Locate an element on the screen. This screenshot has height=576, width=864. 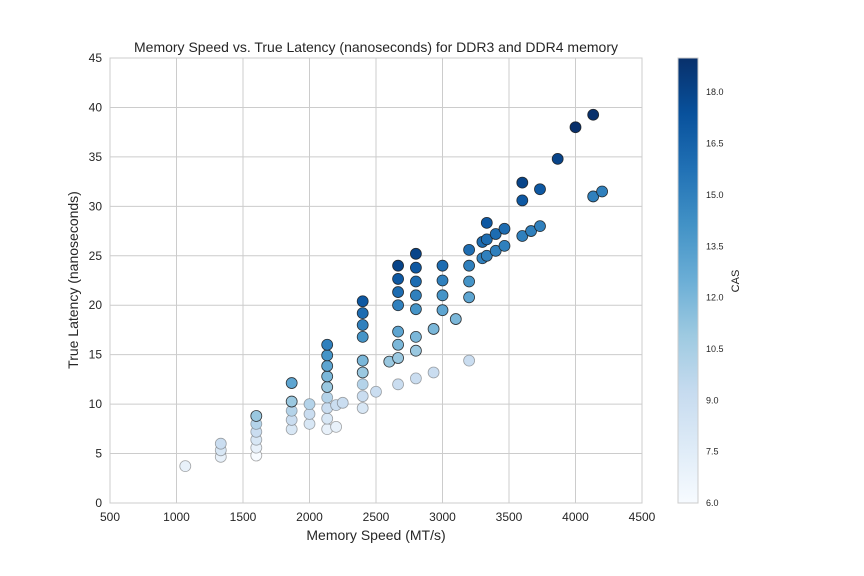
colorbar-tick-label: 13.5 is located at coordinates (715, 246).